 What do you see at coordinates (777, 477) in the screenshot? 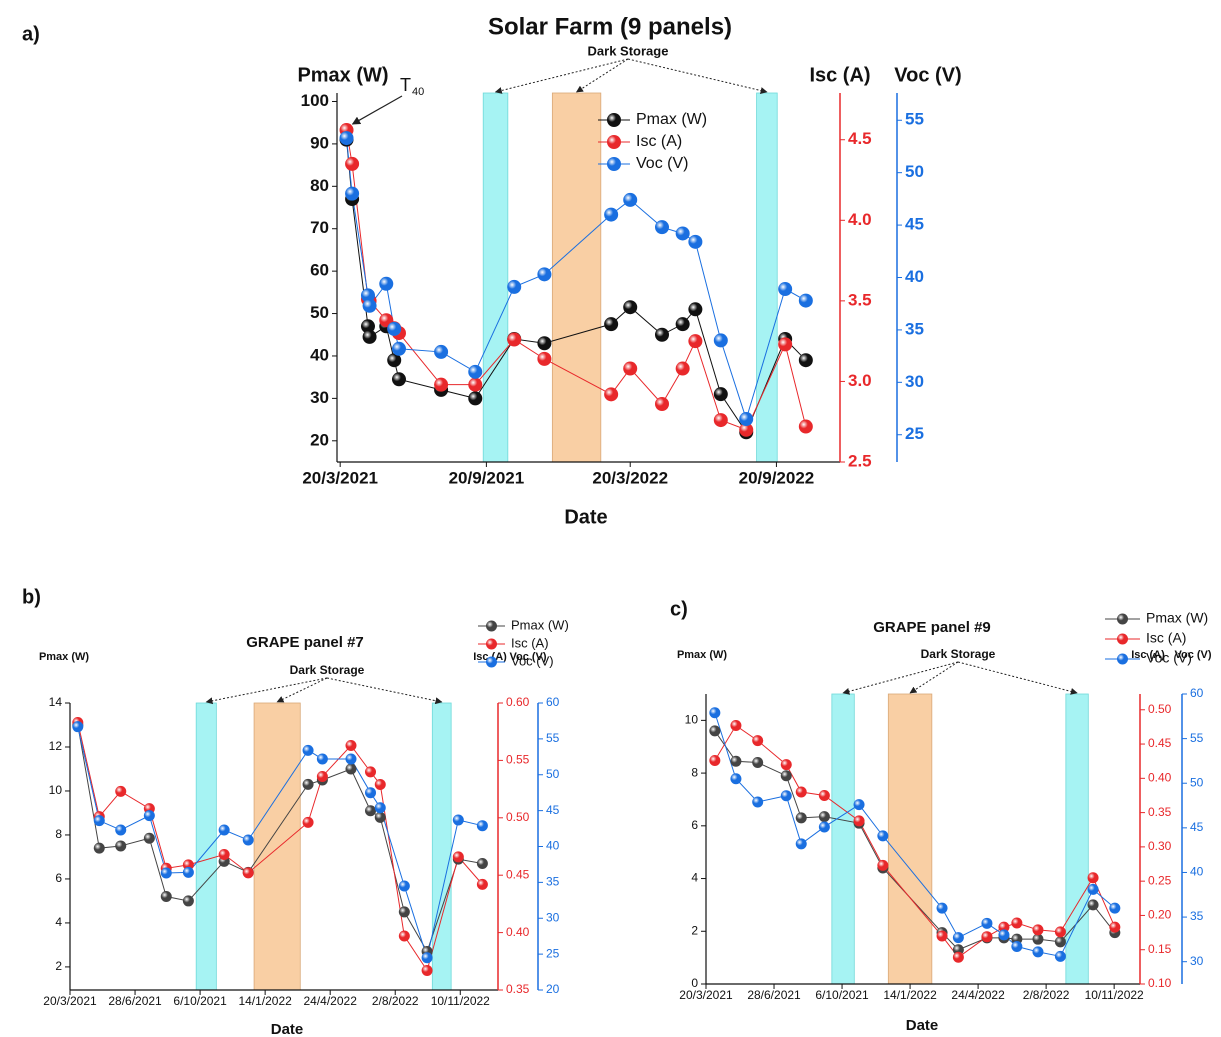
I see `x-tick-label: 20/9/2022` at bounding box center [777, 477].